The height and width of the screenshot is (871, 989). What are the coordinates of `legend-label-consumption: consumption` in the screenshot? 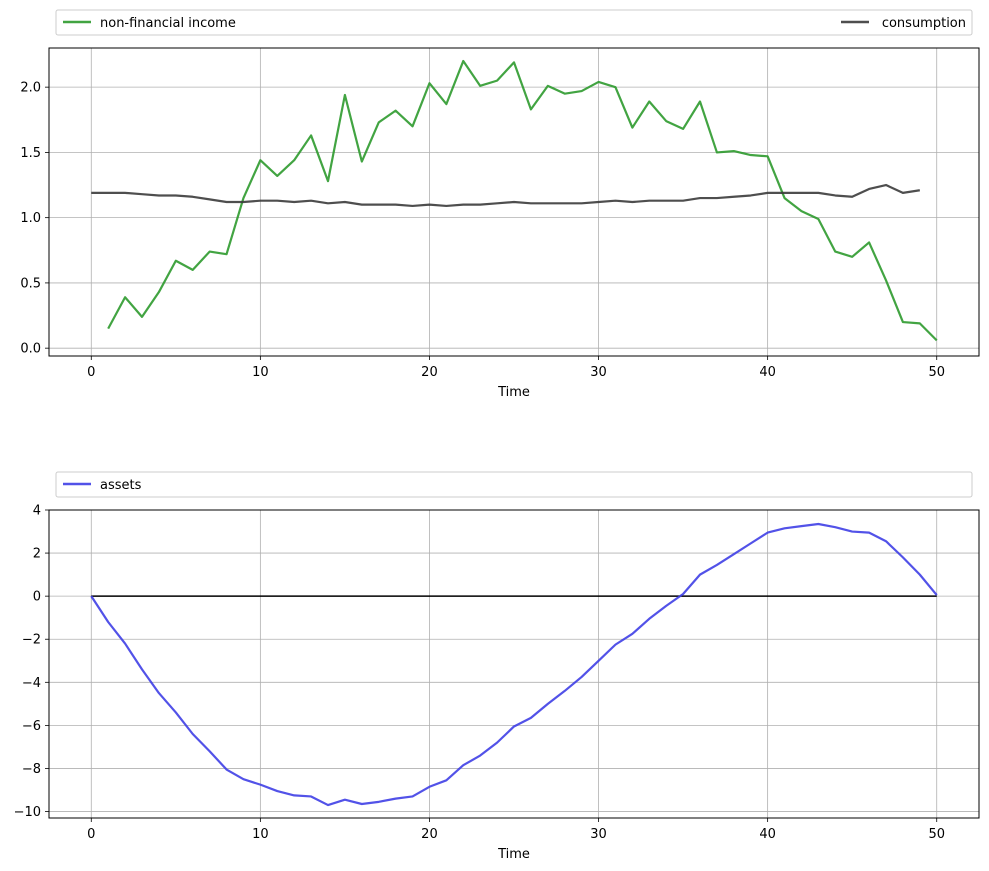 It's located at (924, 23).